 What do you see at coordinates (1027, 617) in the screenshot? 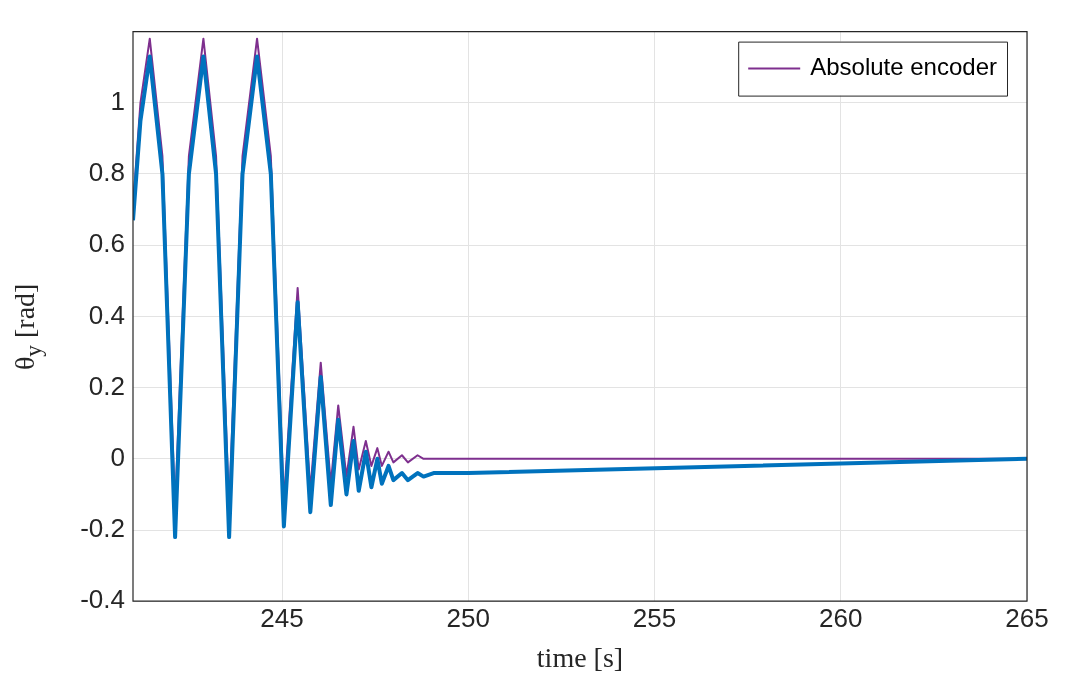
I see `x-tick-label: 265` at bounding box center [1027, 617].